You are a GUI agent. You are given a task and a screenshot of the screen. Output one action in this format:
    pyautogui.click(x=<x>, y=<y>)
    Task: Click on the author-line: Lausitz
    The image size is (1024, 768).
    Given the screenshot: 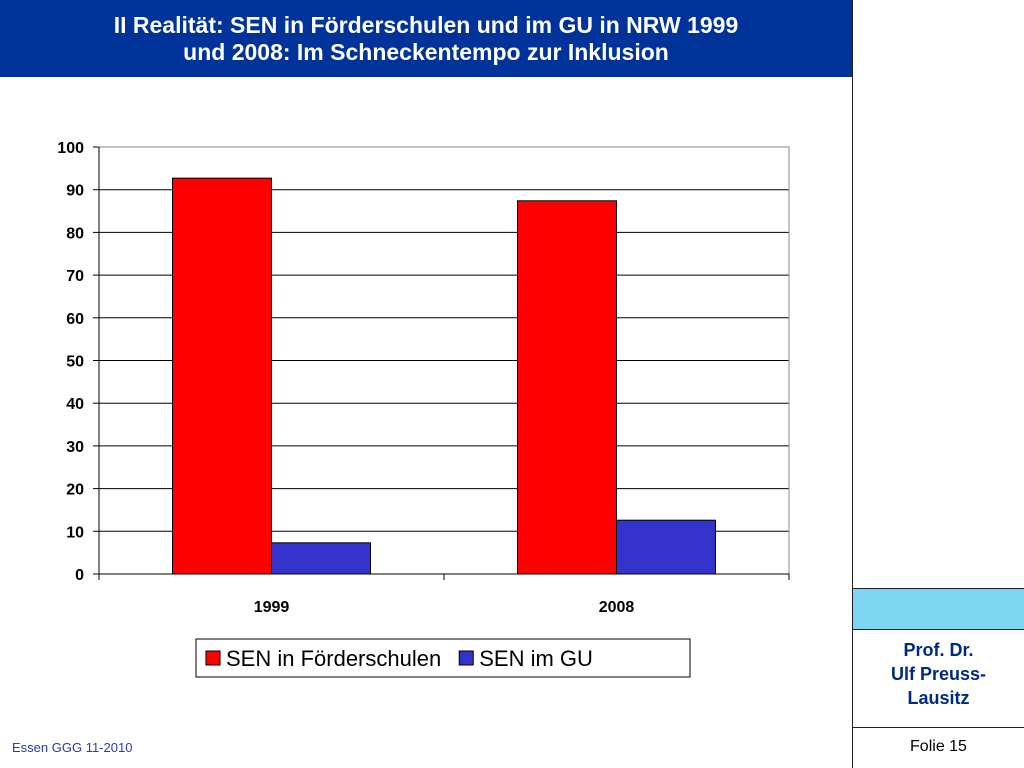 What is the action you would take?
    pyautogui.click(x=938, y=698)
    